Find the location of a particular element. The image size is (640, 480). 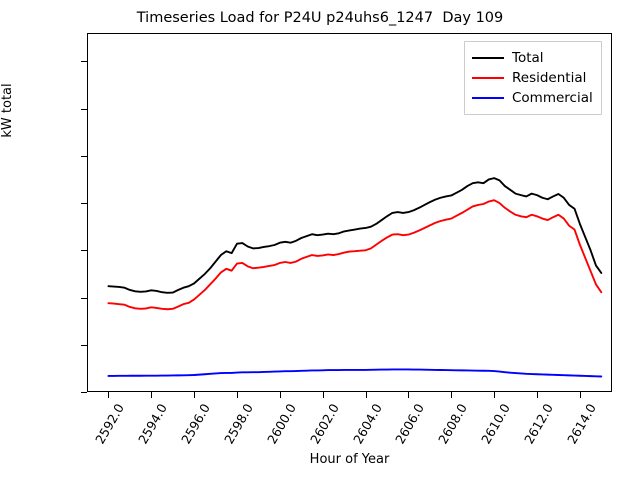

legend-item-residential: Residential is located at coordinates (532, 78).